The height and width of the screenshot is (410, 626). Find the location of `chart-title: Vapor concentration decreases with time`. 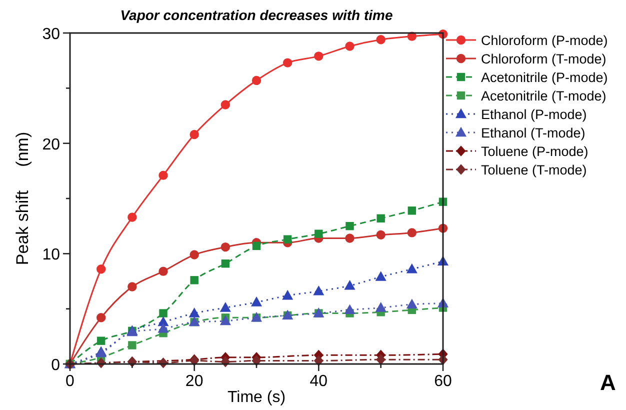

chart-title: Vapor concentration decreases with time is located at coordinates (256, 15).